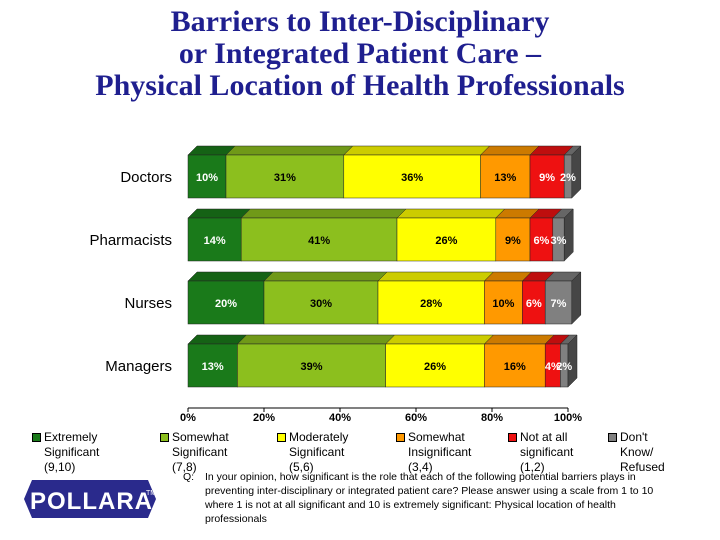  Describe the element at coordinates (440, 452) in the screenshot. I see `legend-label: Somewhat Insignificant (3,4)` at that location.